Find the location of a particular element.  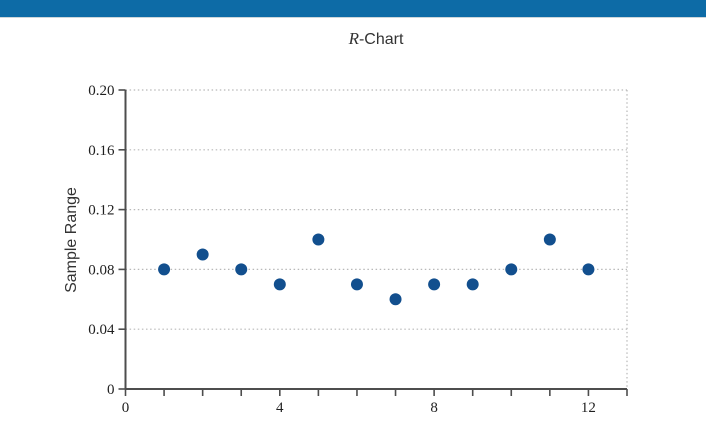

y-axis-tick-label: 0.12 is located at coordinates (101, 211).